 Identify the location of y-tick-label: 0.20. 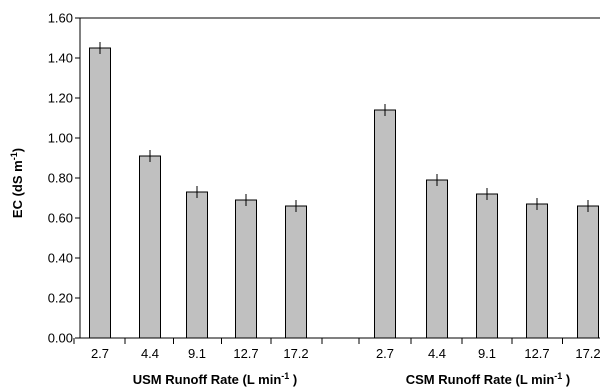
(60, 298).